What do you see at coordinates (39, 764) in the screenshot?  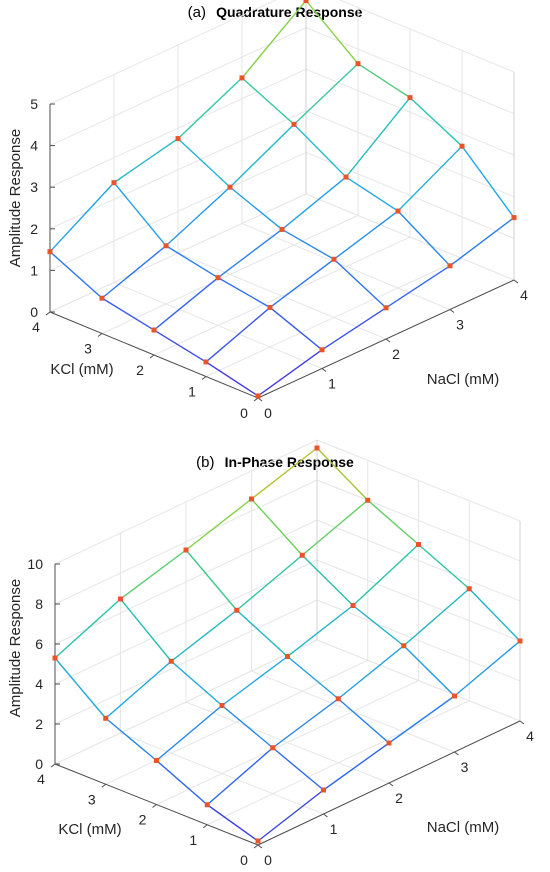 I see `z-tick-label: 0` at bounding box center [39, 764].